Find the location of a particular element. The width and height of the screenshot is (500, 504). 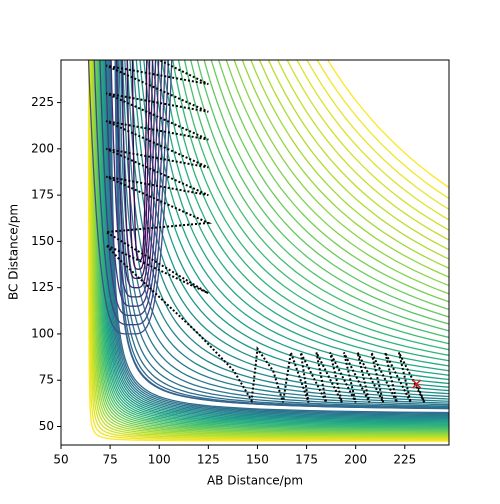

x-tick-label: 125 is located at coordinates (208, 460).